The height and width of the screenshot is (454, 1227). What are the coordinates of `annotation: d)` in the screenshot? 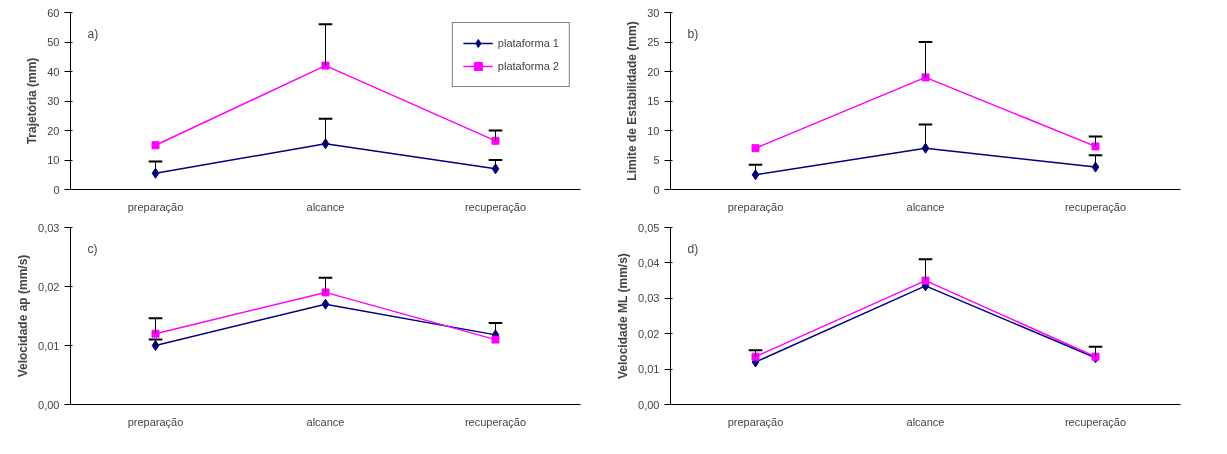 It's located at (693, 248).